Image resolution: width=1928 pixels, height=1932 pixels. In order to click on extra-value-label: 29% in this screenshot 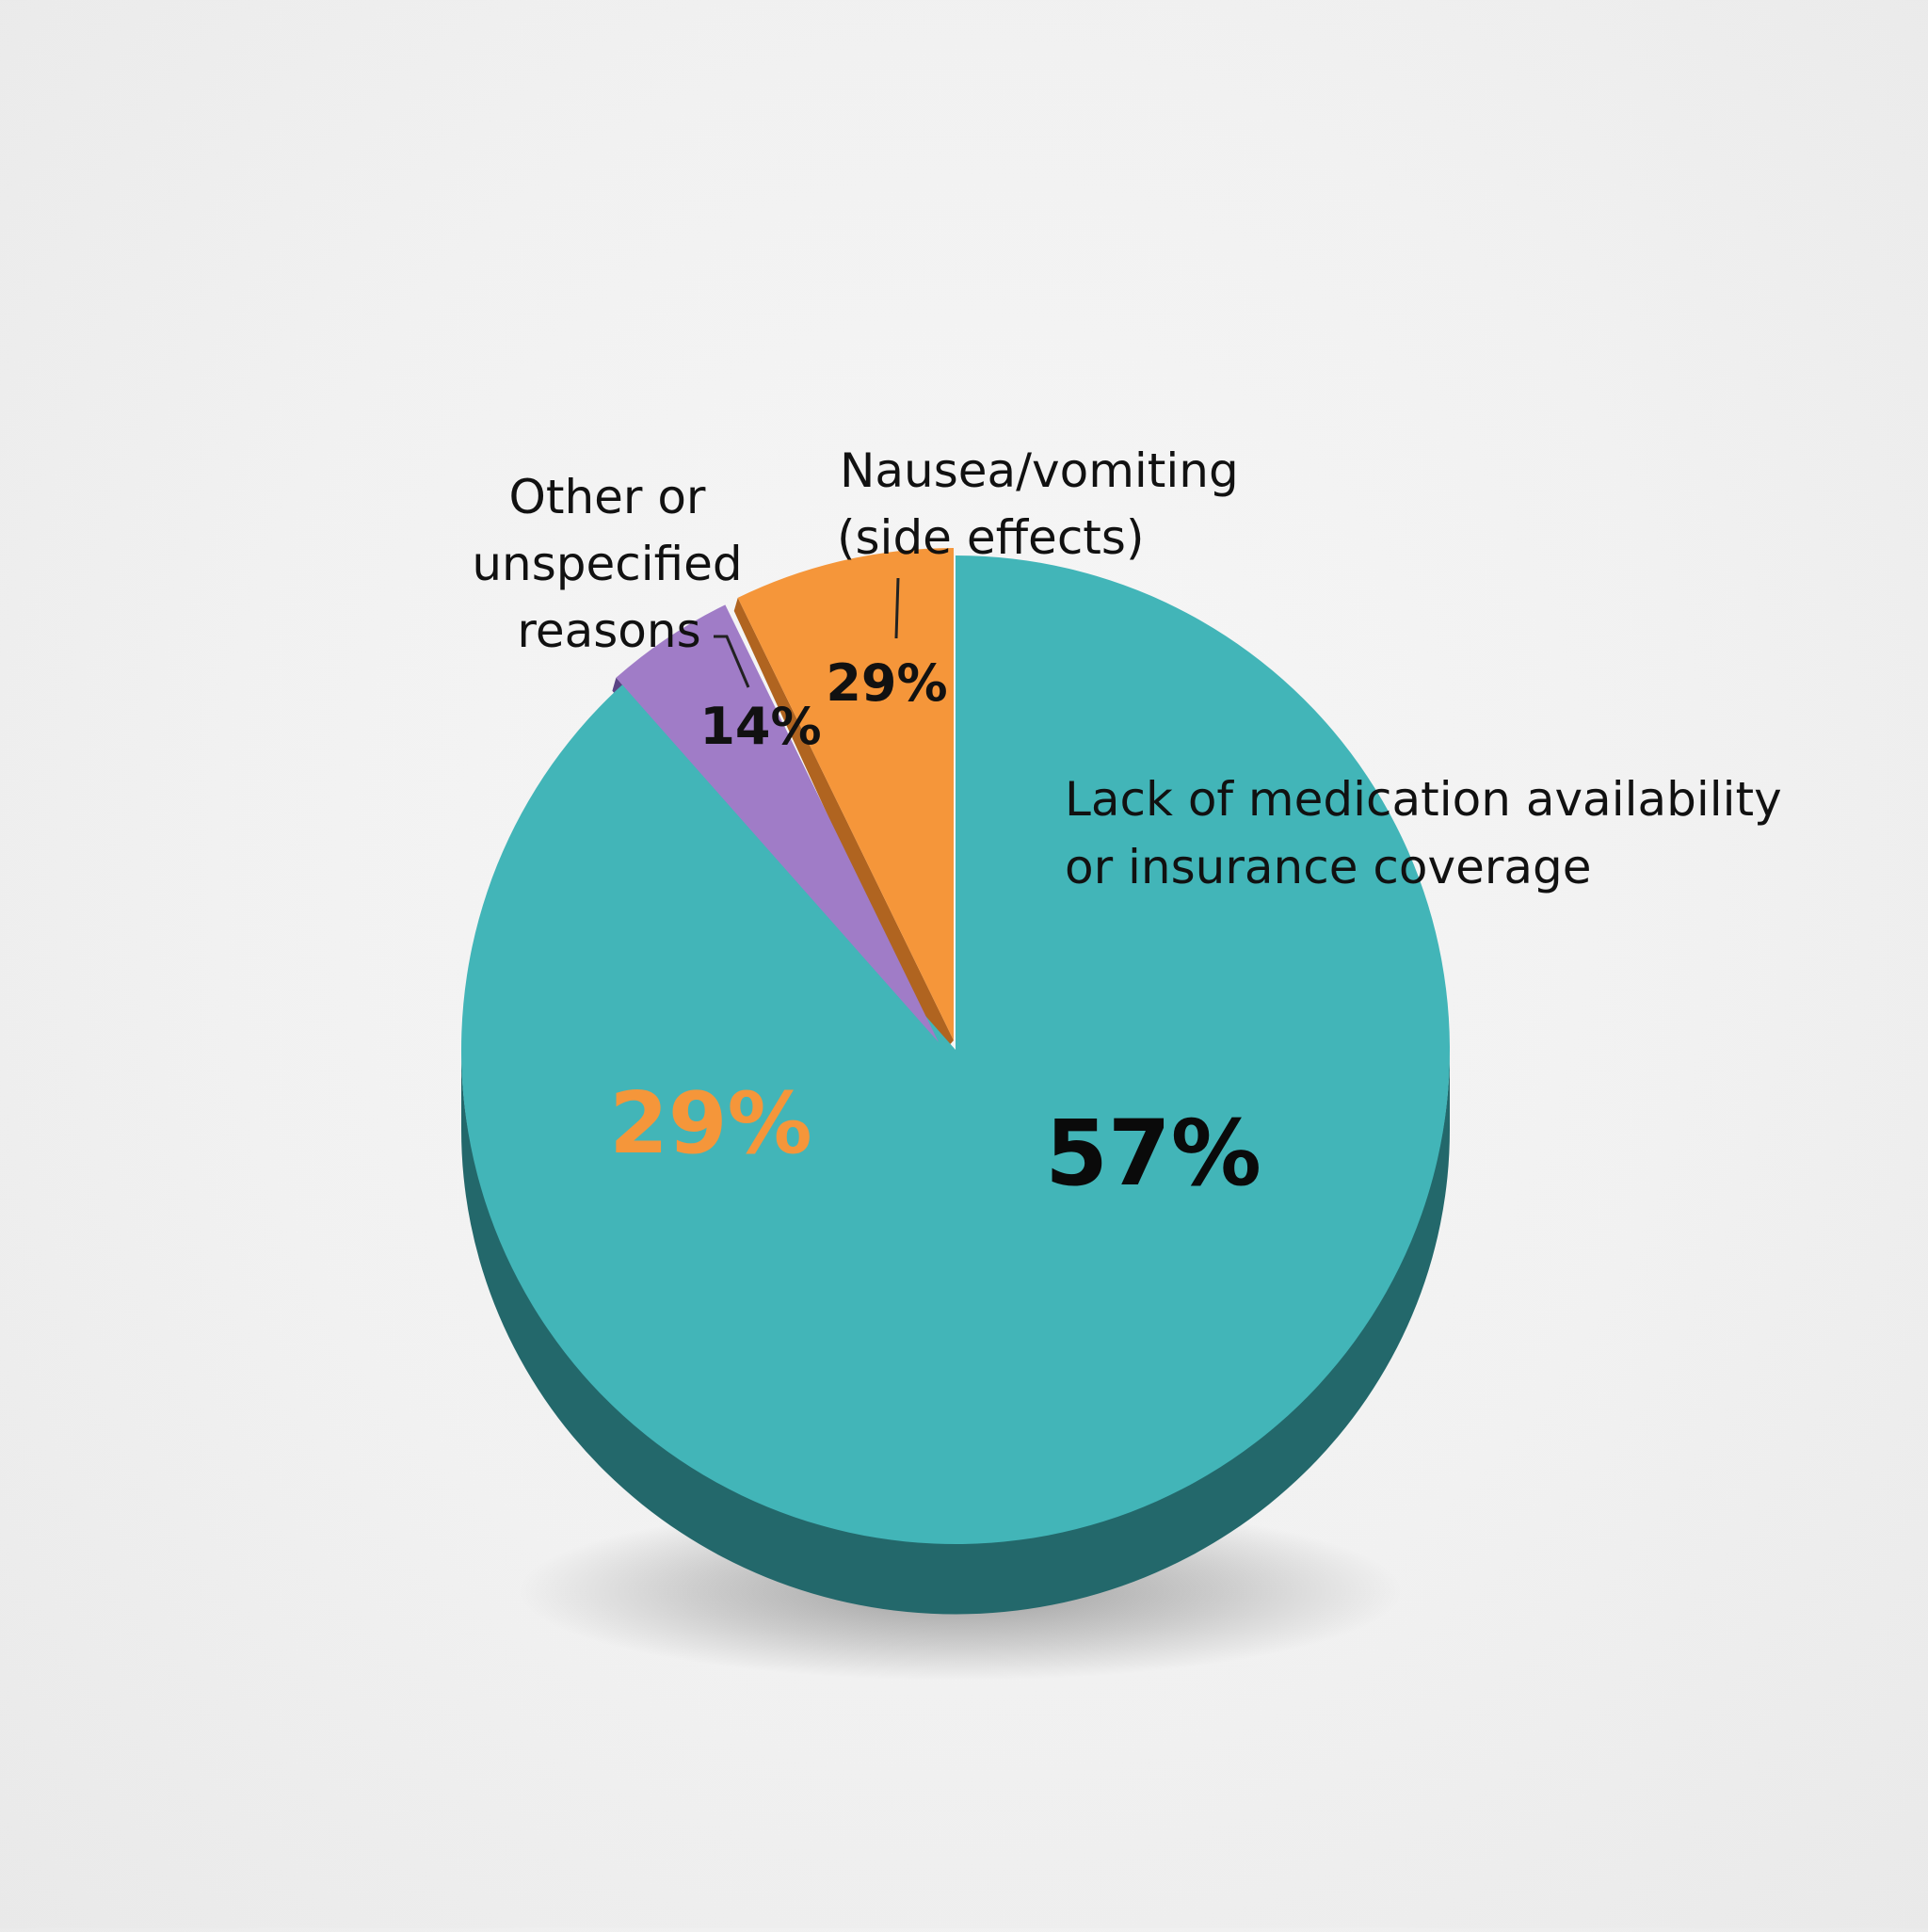, I will do `click(710, 1123)`.